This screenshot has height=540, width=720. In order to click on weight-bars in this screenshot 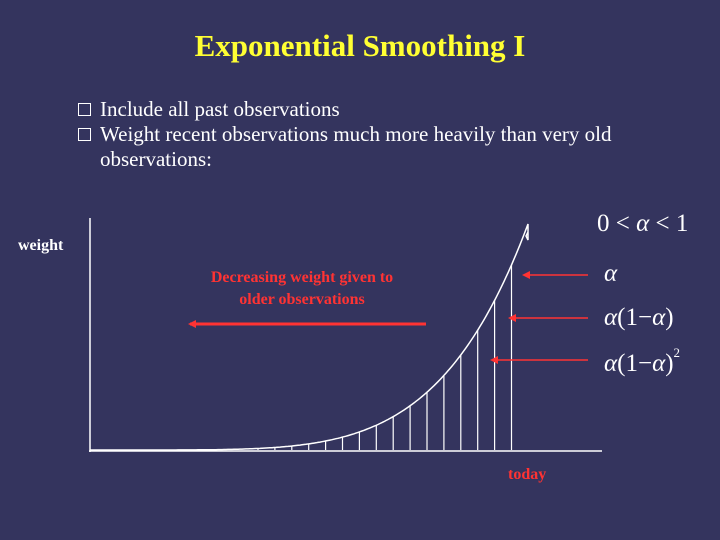, I will do `click(385, 357)`.